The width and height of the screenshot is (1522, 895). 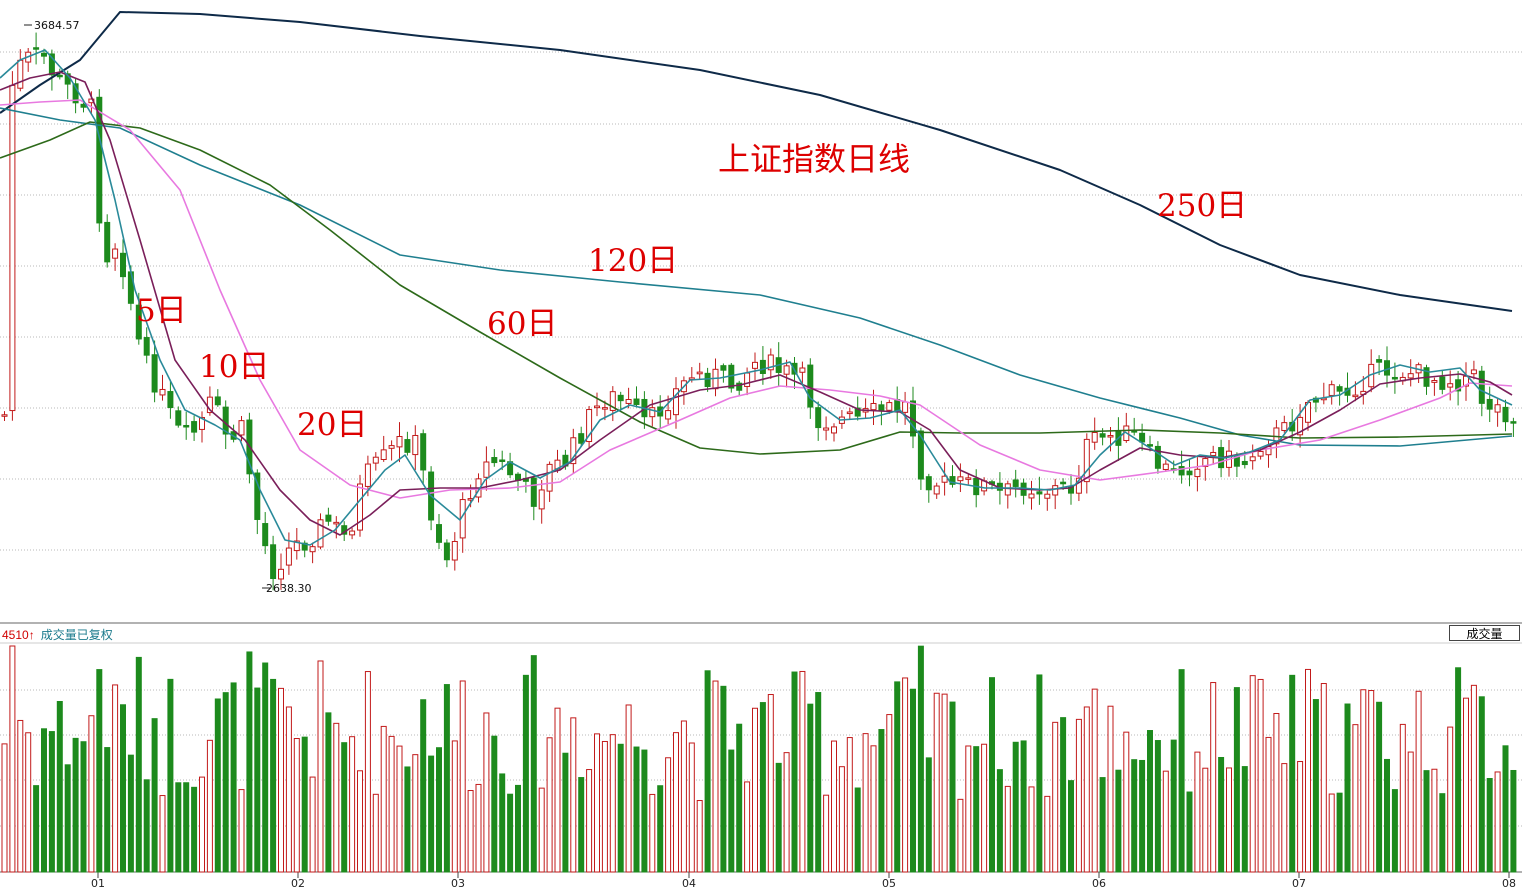 I want to click on x-tick-label: 06, so click(x=1099, y=883).